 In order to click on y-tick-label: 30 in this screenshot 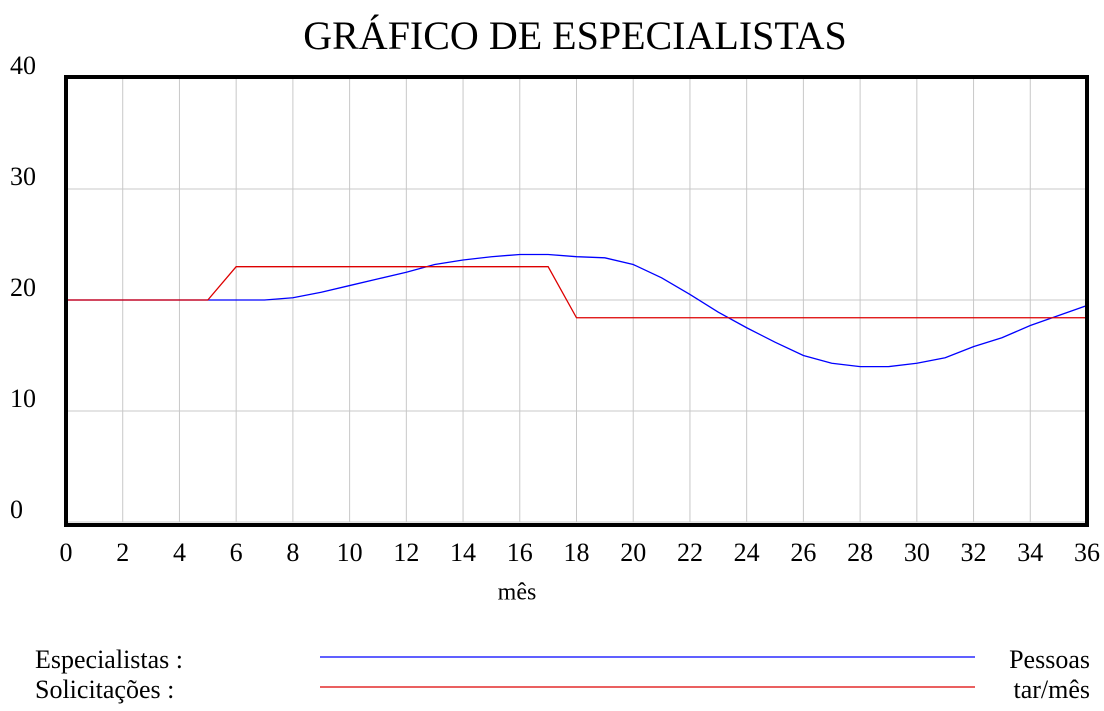, I will do `click(23, 176)`.